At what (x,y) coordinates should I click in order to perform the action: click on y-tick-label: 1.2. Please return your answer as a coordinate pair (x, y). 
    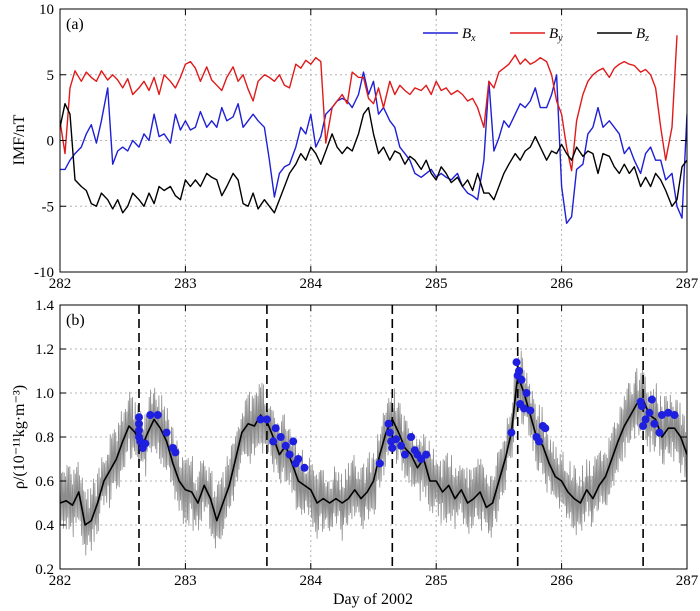
    Looking at the image, I should click on (44, 350).